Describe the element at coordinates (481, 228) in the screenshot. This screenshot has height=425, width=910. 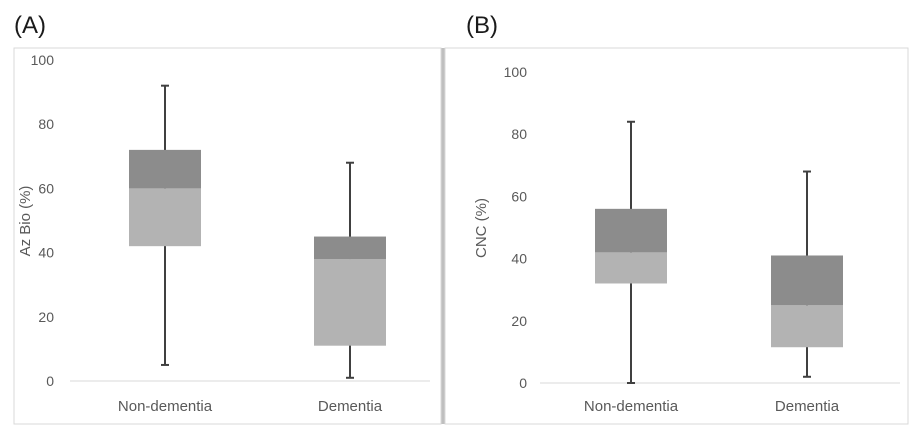
I see `y-axis-label: CNC (%)` at that location.